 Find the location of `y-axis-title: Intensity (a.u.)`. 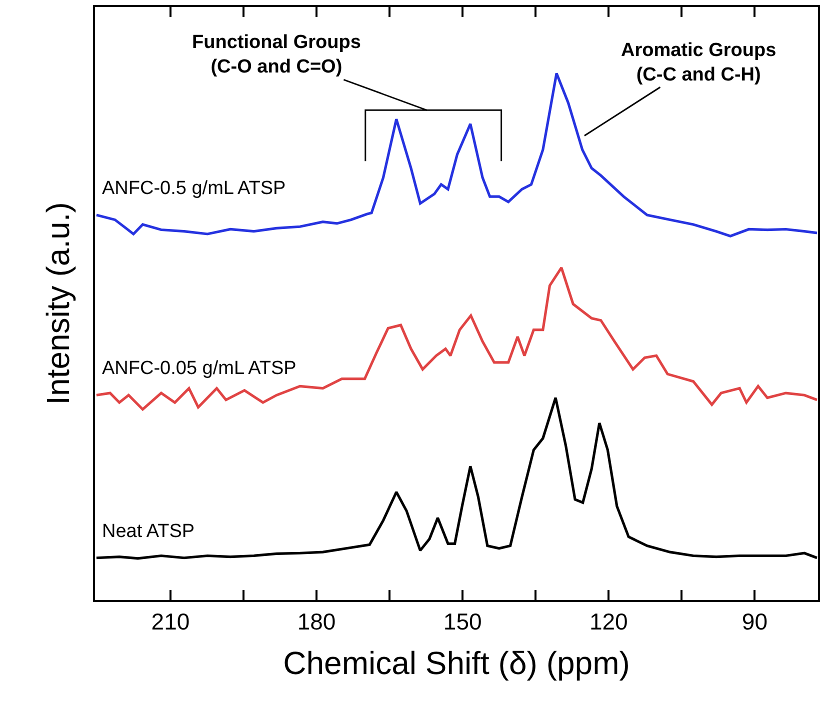

y-axis-title: Intensity (a.u.) is located at coordinates (58, 303).